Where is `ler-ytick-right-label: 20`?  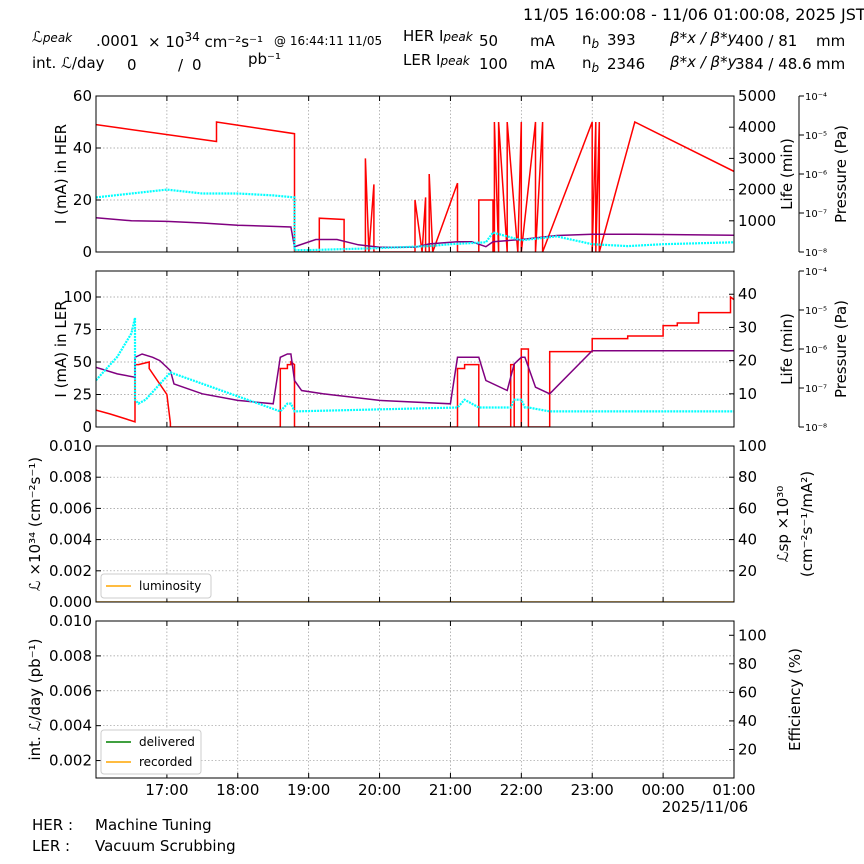 ler-ytick-right-label: 20 is located at coordinates (747, 361).